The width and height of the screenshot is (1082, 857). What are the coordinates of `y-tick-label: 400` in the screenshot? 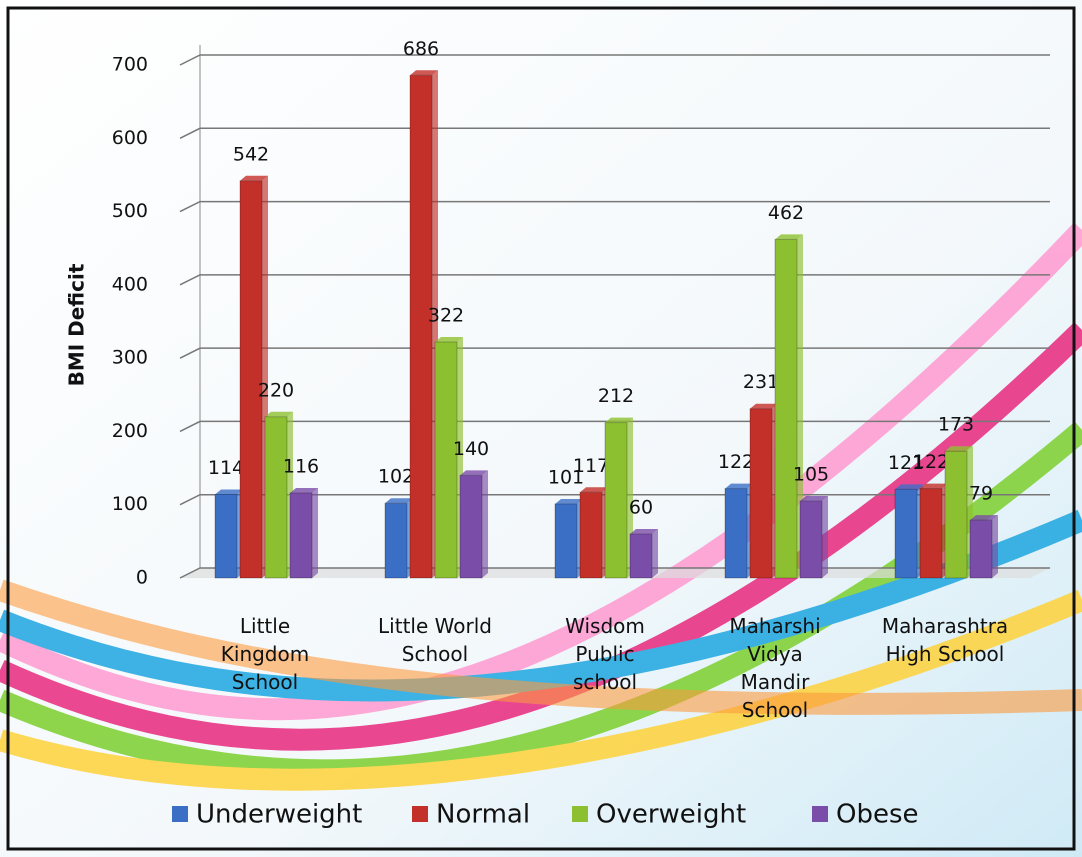 It's located at (130, 284).